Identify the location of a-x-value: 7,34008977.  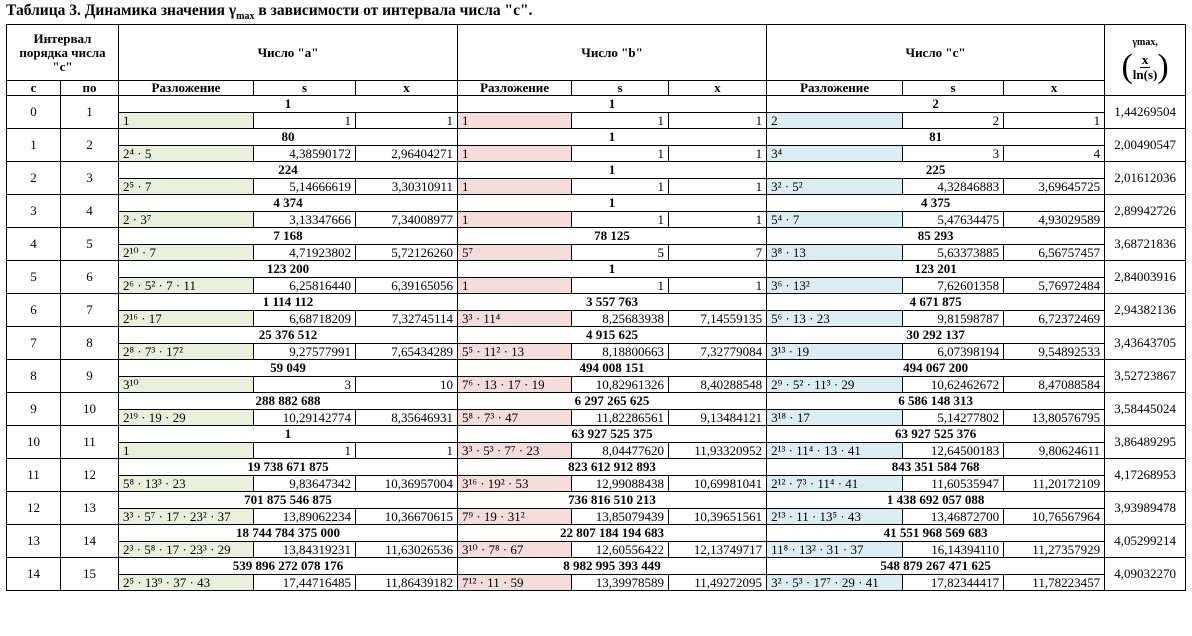
(407, 219).